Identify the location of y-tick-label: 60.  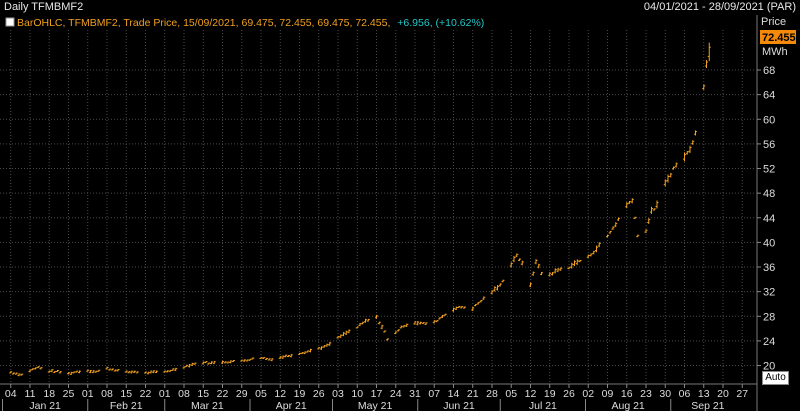
(769, 120).